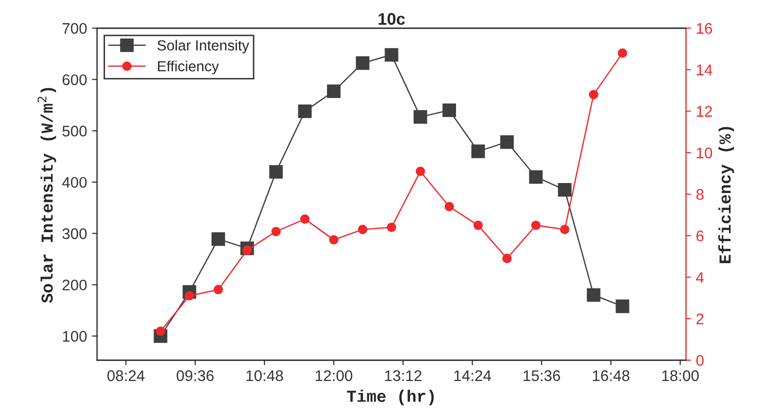 The height and width of the screenshot is (414, 758). Describe the element at coordinates (195, 376) in the screenshot. I see `x-tick-label: 09:36` at that location.